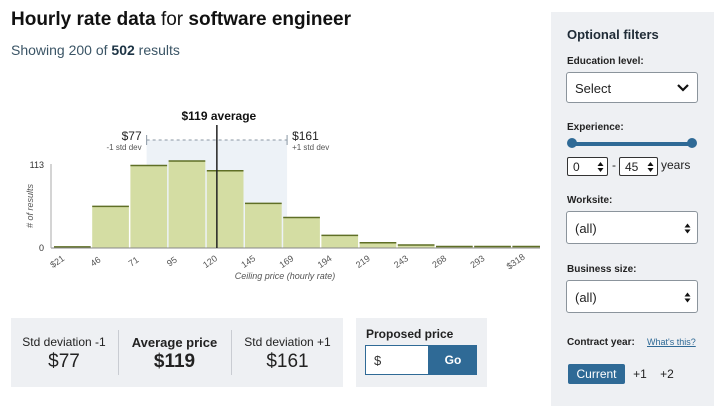  Describe the element at coordinates (614, 165) in the screenshot. I see `range-dash: -` at that location.